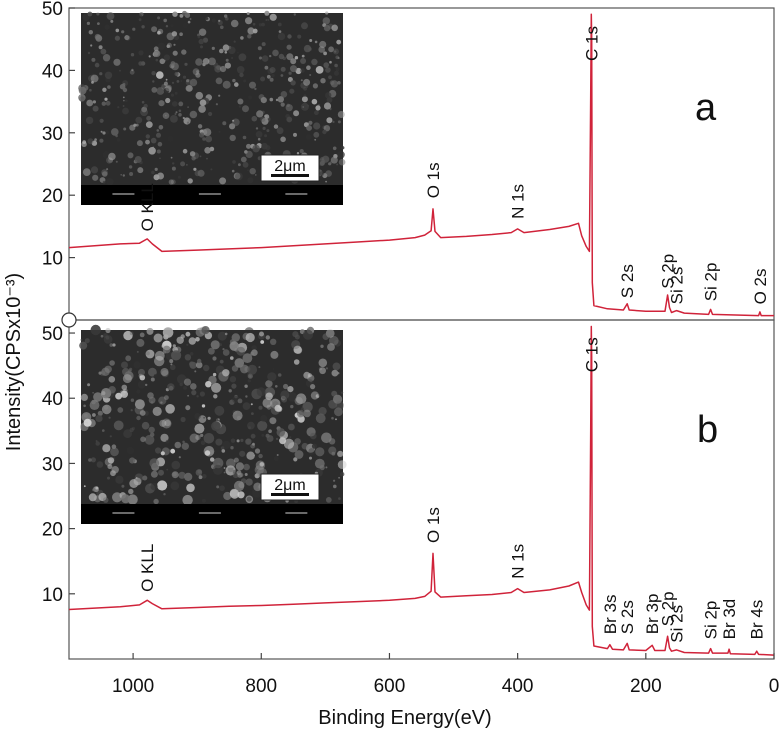  I want to click on scale-bar-label: 2μm, so click(289, 485).